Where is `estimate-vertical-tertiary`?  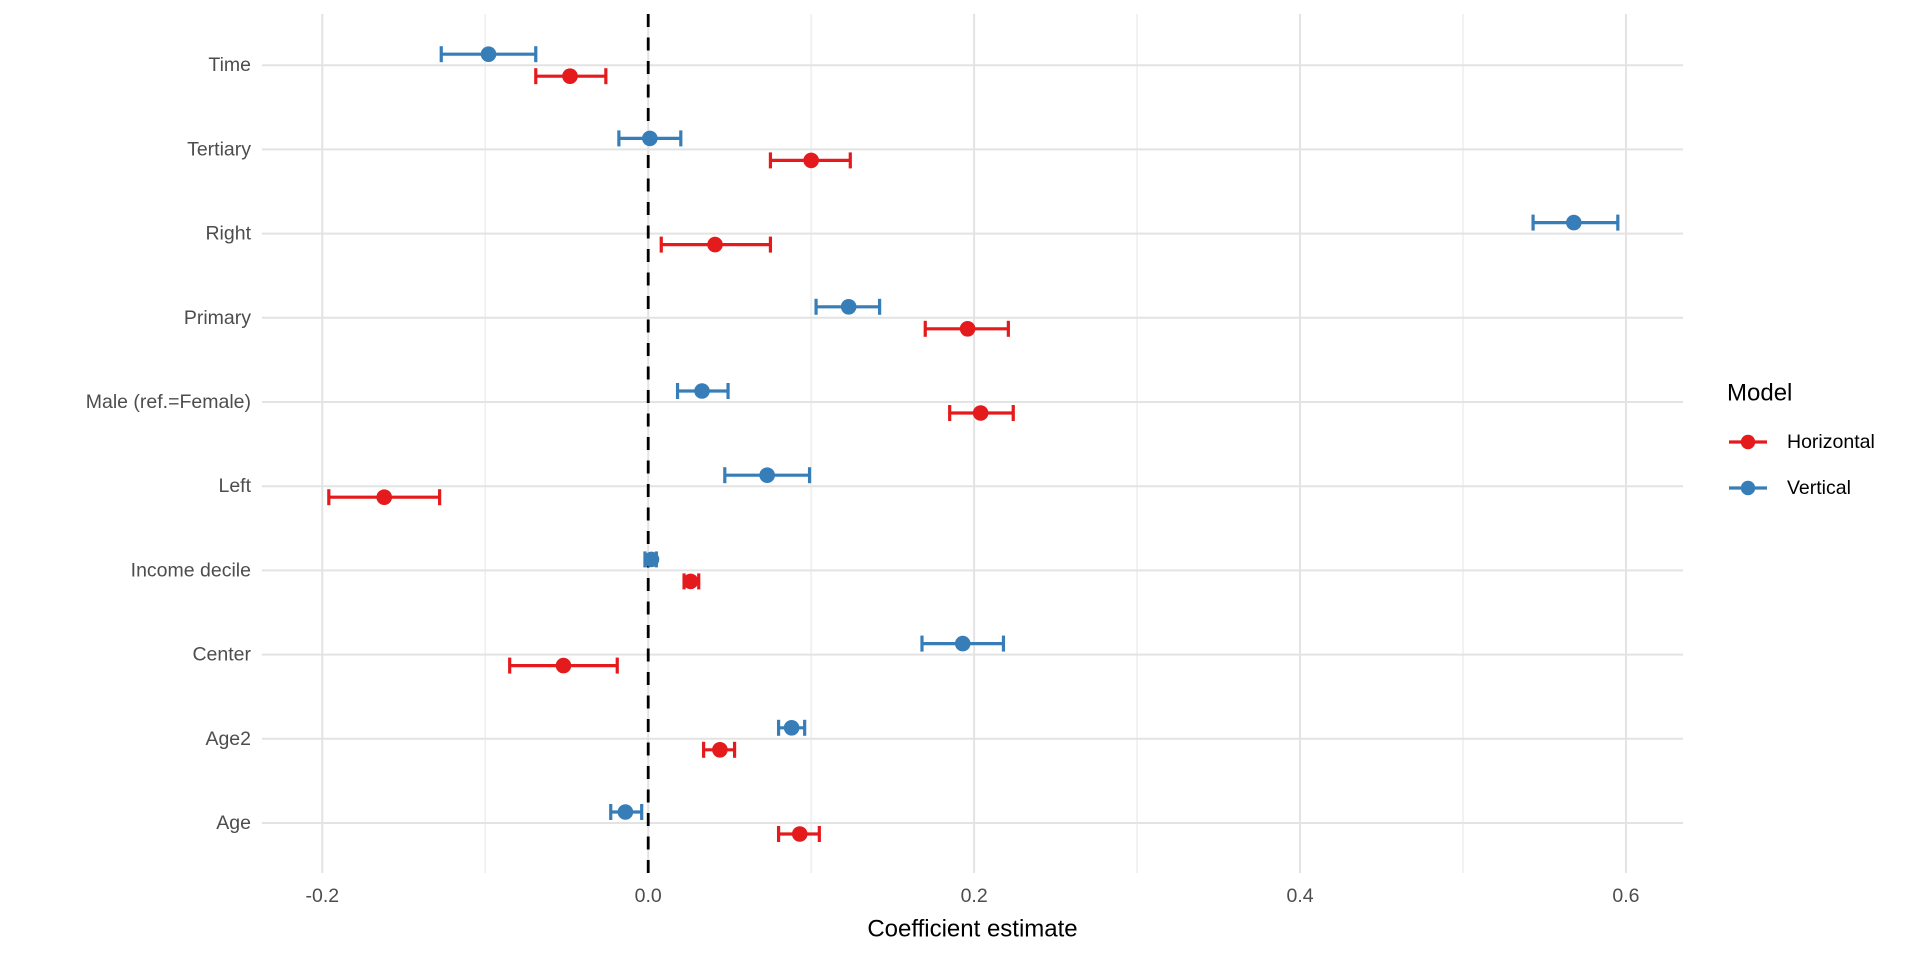
estimate-vertical-tertiary is located at coordinates (650, 138).